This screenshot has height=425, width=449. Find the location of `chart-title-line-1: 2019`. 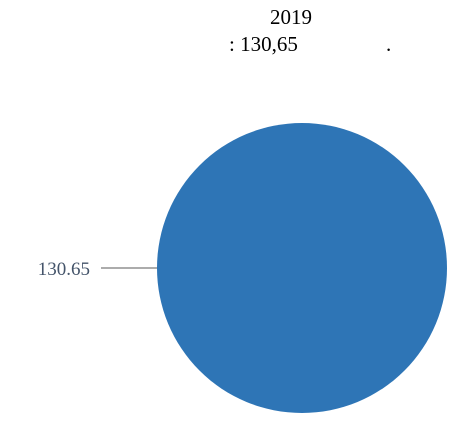

chart-title-line-1: 2019 is located at coordinates (291, 17).